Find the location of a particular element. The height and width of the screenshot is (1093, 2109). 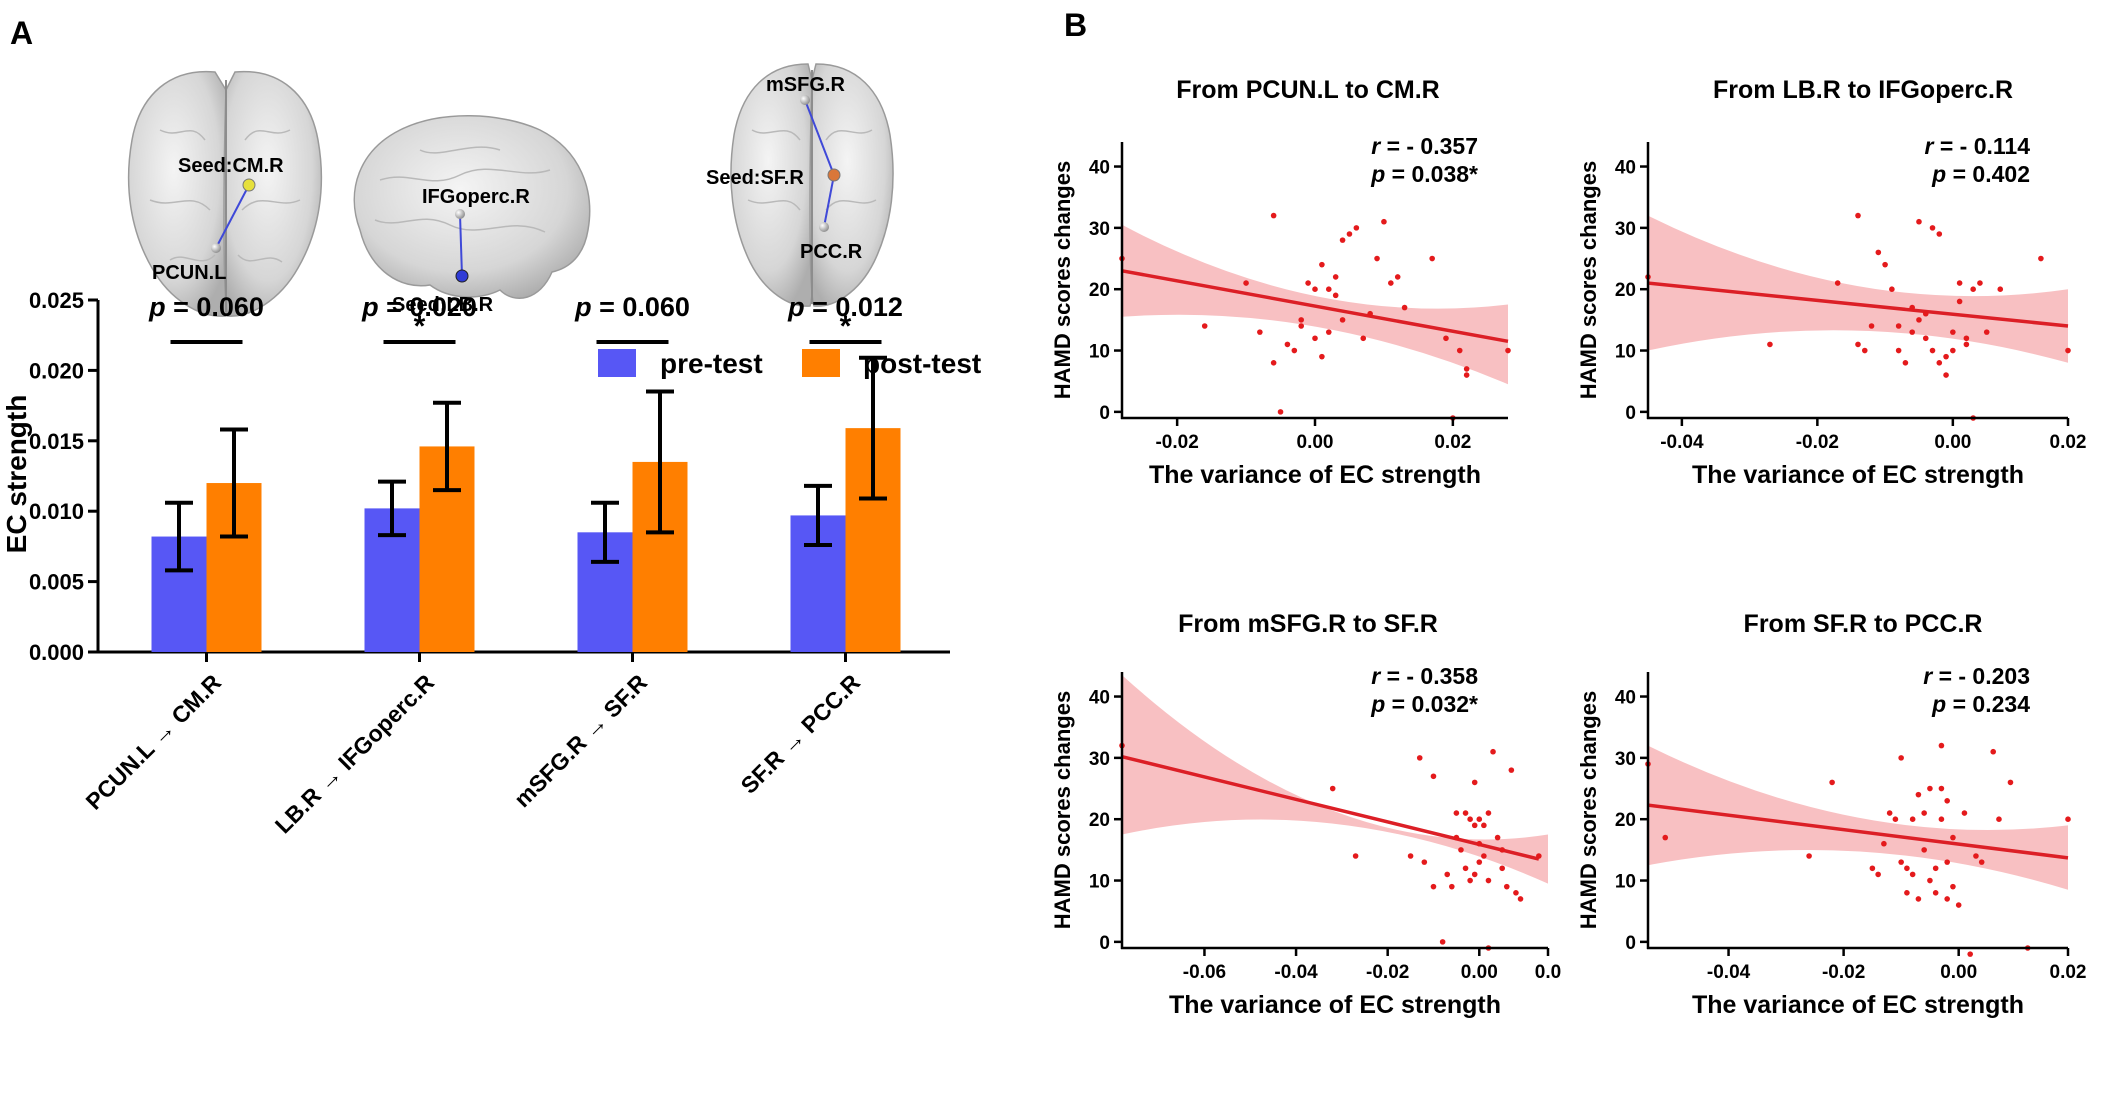

bar-category-label: LB.R → IFGoperc.R is located at coordinates (355, 754).